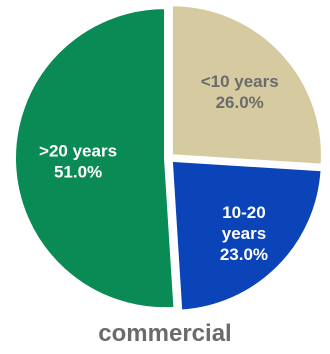 This screenshot has height=354, width=330. I want to click on slice-label-10-years: <10 years 26.0%, so click(240, 92).